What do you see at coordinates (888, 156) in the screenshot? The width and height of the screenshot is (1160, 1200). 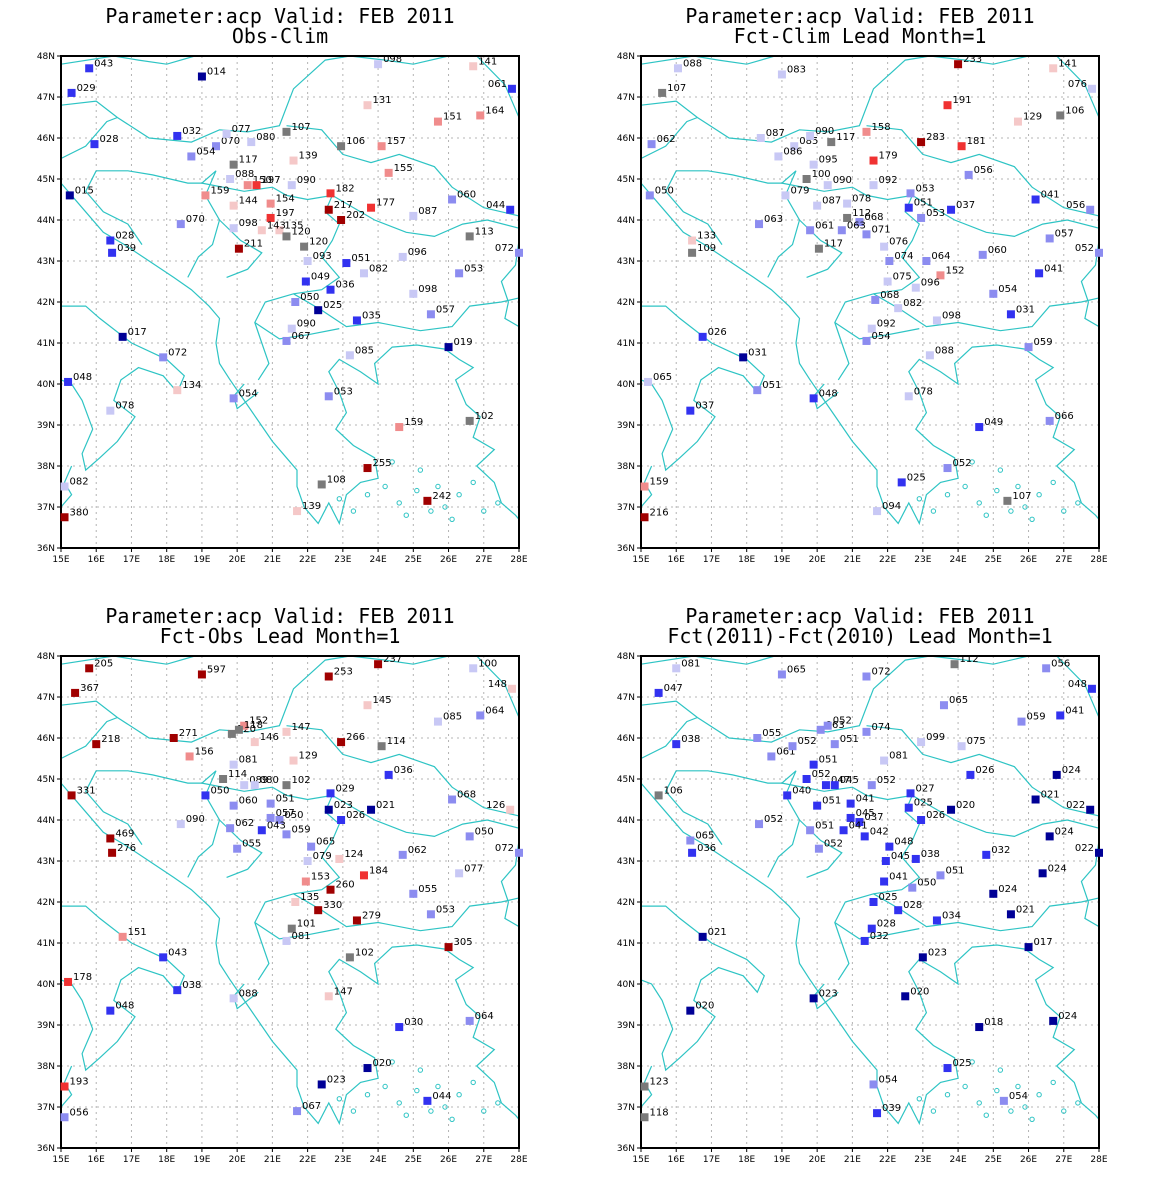 I see `station-value-label: 179` at bounding box center [888, 156].